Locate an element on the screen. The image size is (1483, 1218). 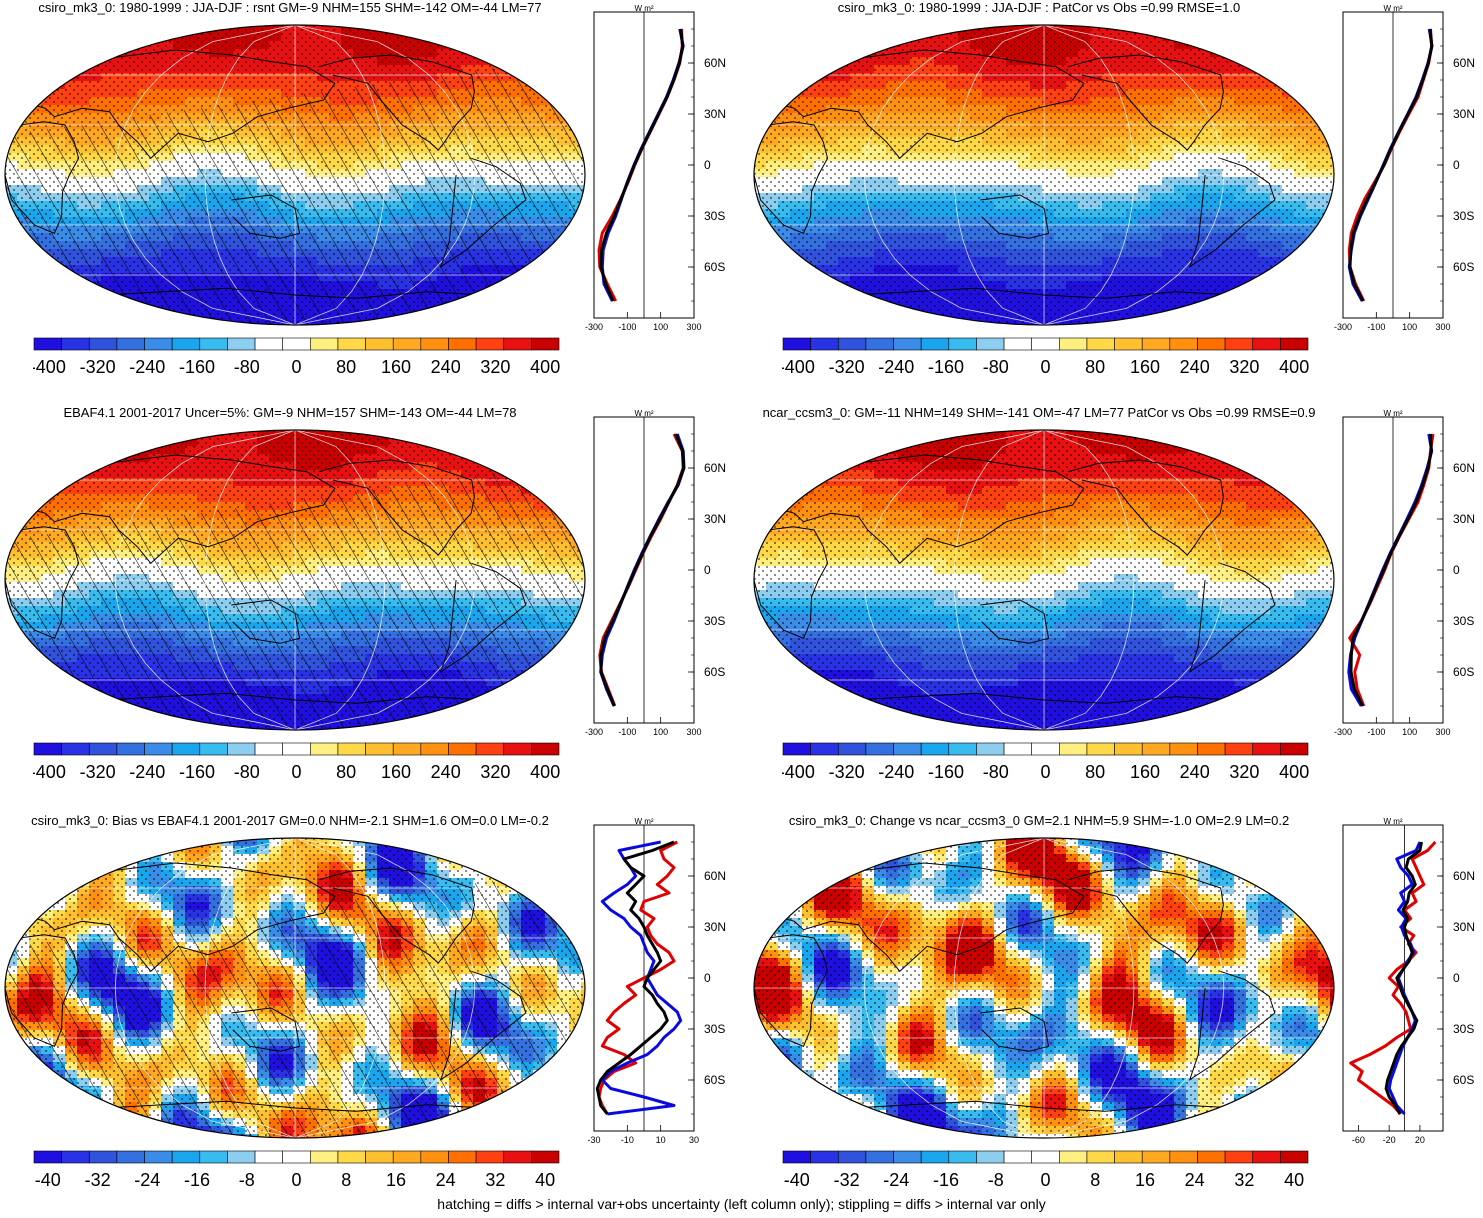
y-tick-label: 60S is located at coordinates (714, 267).